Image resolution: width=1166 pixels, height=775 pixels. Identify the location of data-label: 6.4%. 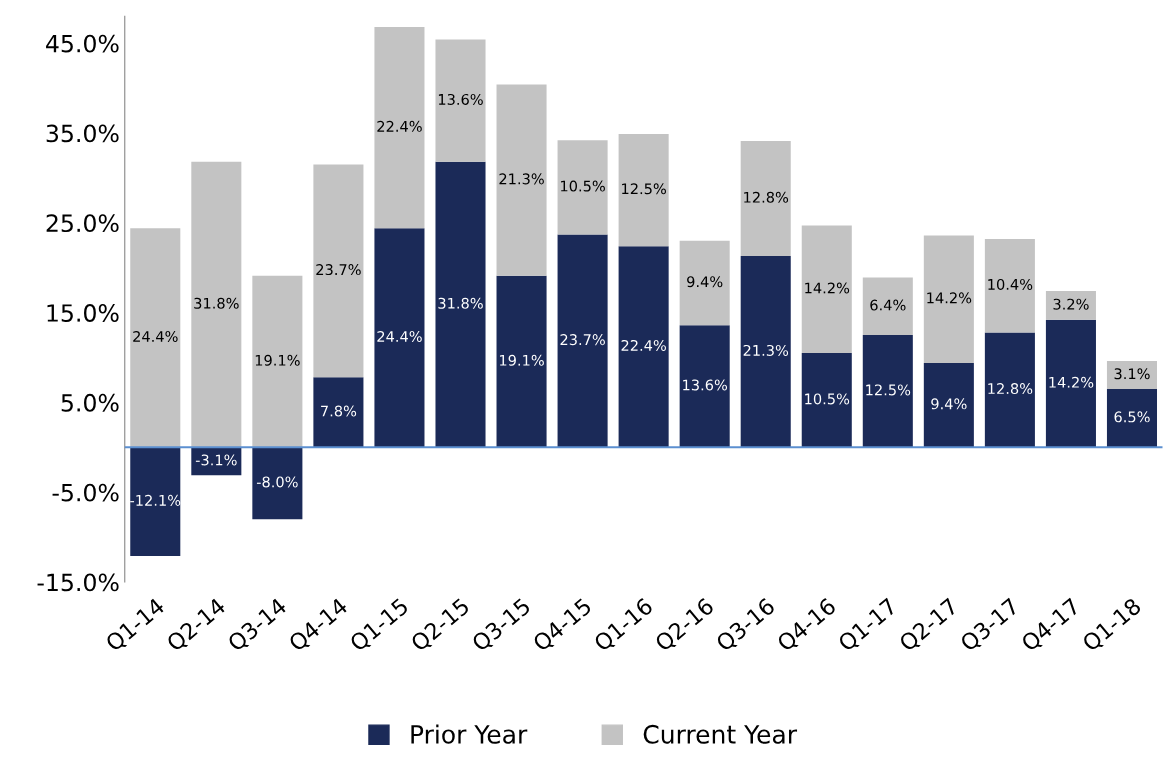
(888, 305).